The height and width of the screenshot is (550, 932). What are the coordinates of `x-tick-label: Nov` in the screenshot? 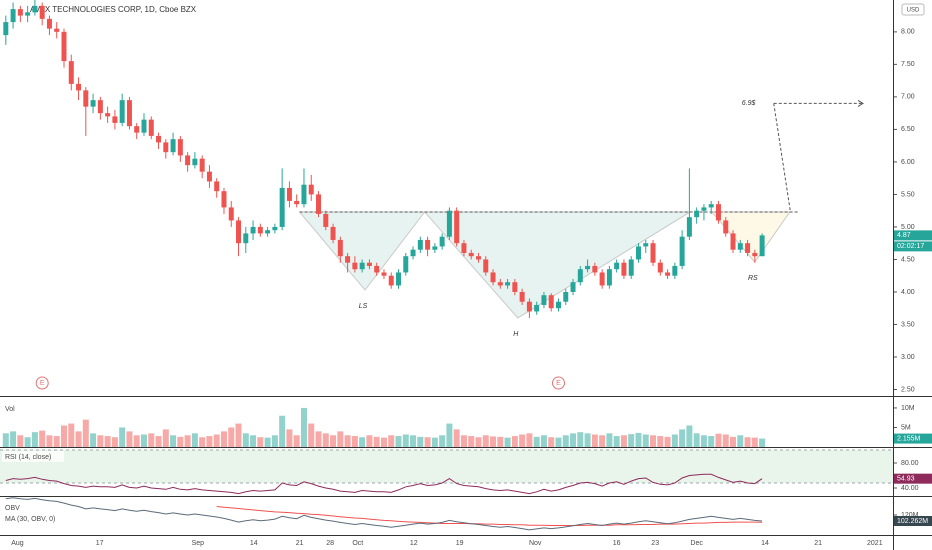 It's located at (535, 543).